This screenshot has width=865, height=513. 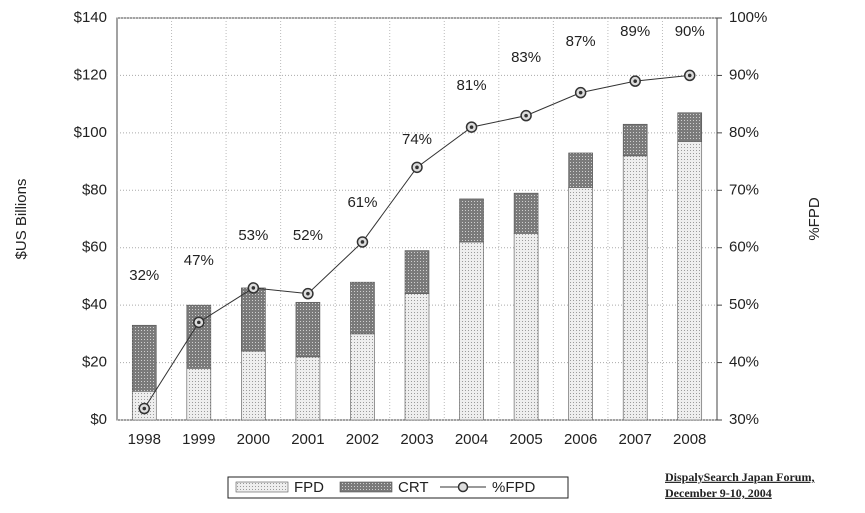 I want to click on y-tick-label: $40, so click(x=94, y=304).